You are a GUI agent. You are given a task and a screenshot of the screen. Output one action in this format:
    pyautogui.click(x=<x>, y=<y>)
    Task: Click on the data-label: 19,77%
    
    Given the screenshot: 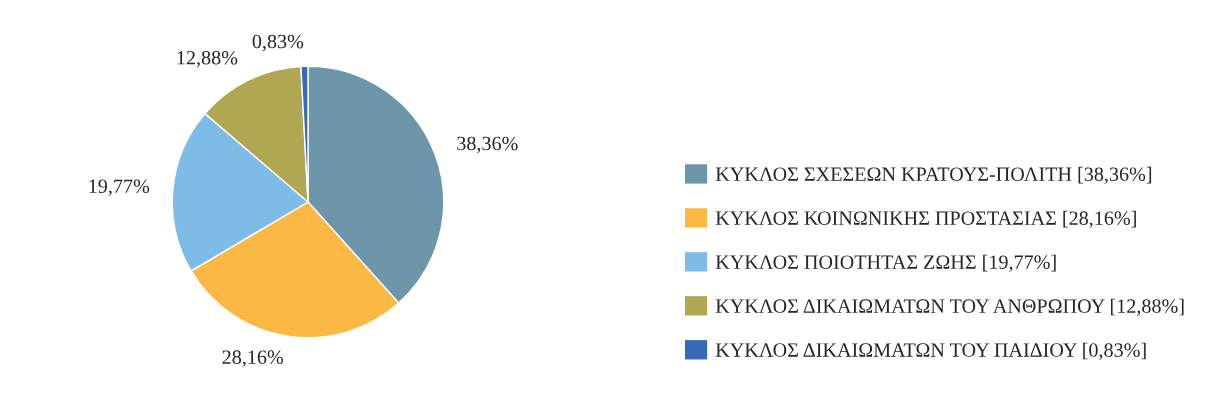 What is the action you would take?
    pyautogui.click(x=119, y=187)
    